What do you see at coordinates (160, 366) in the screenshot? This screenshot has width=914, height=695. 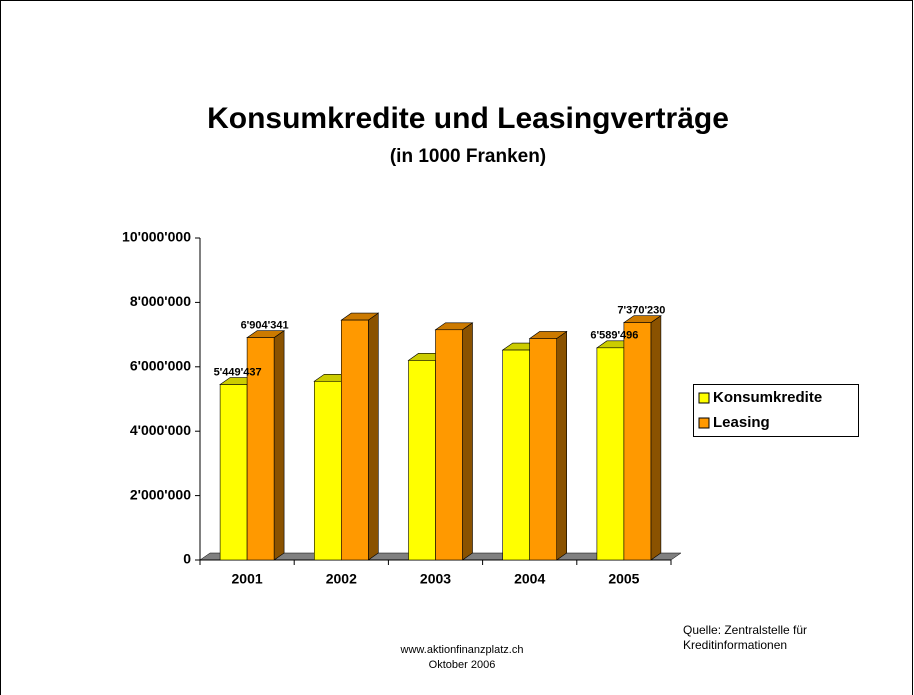 I see `y-tick-label: 6'000'000` at bounding box center [160, 366].